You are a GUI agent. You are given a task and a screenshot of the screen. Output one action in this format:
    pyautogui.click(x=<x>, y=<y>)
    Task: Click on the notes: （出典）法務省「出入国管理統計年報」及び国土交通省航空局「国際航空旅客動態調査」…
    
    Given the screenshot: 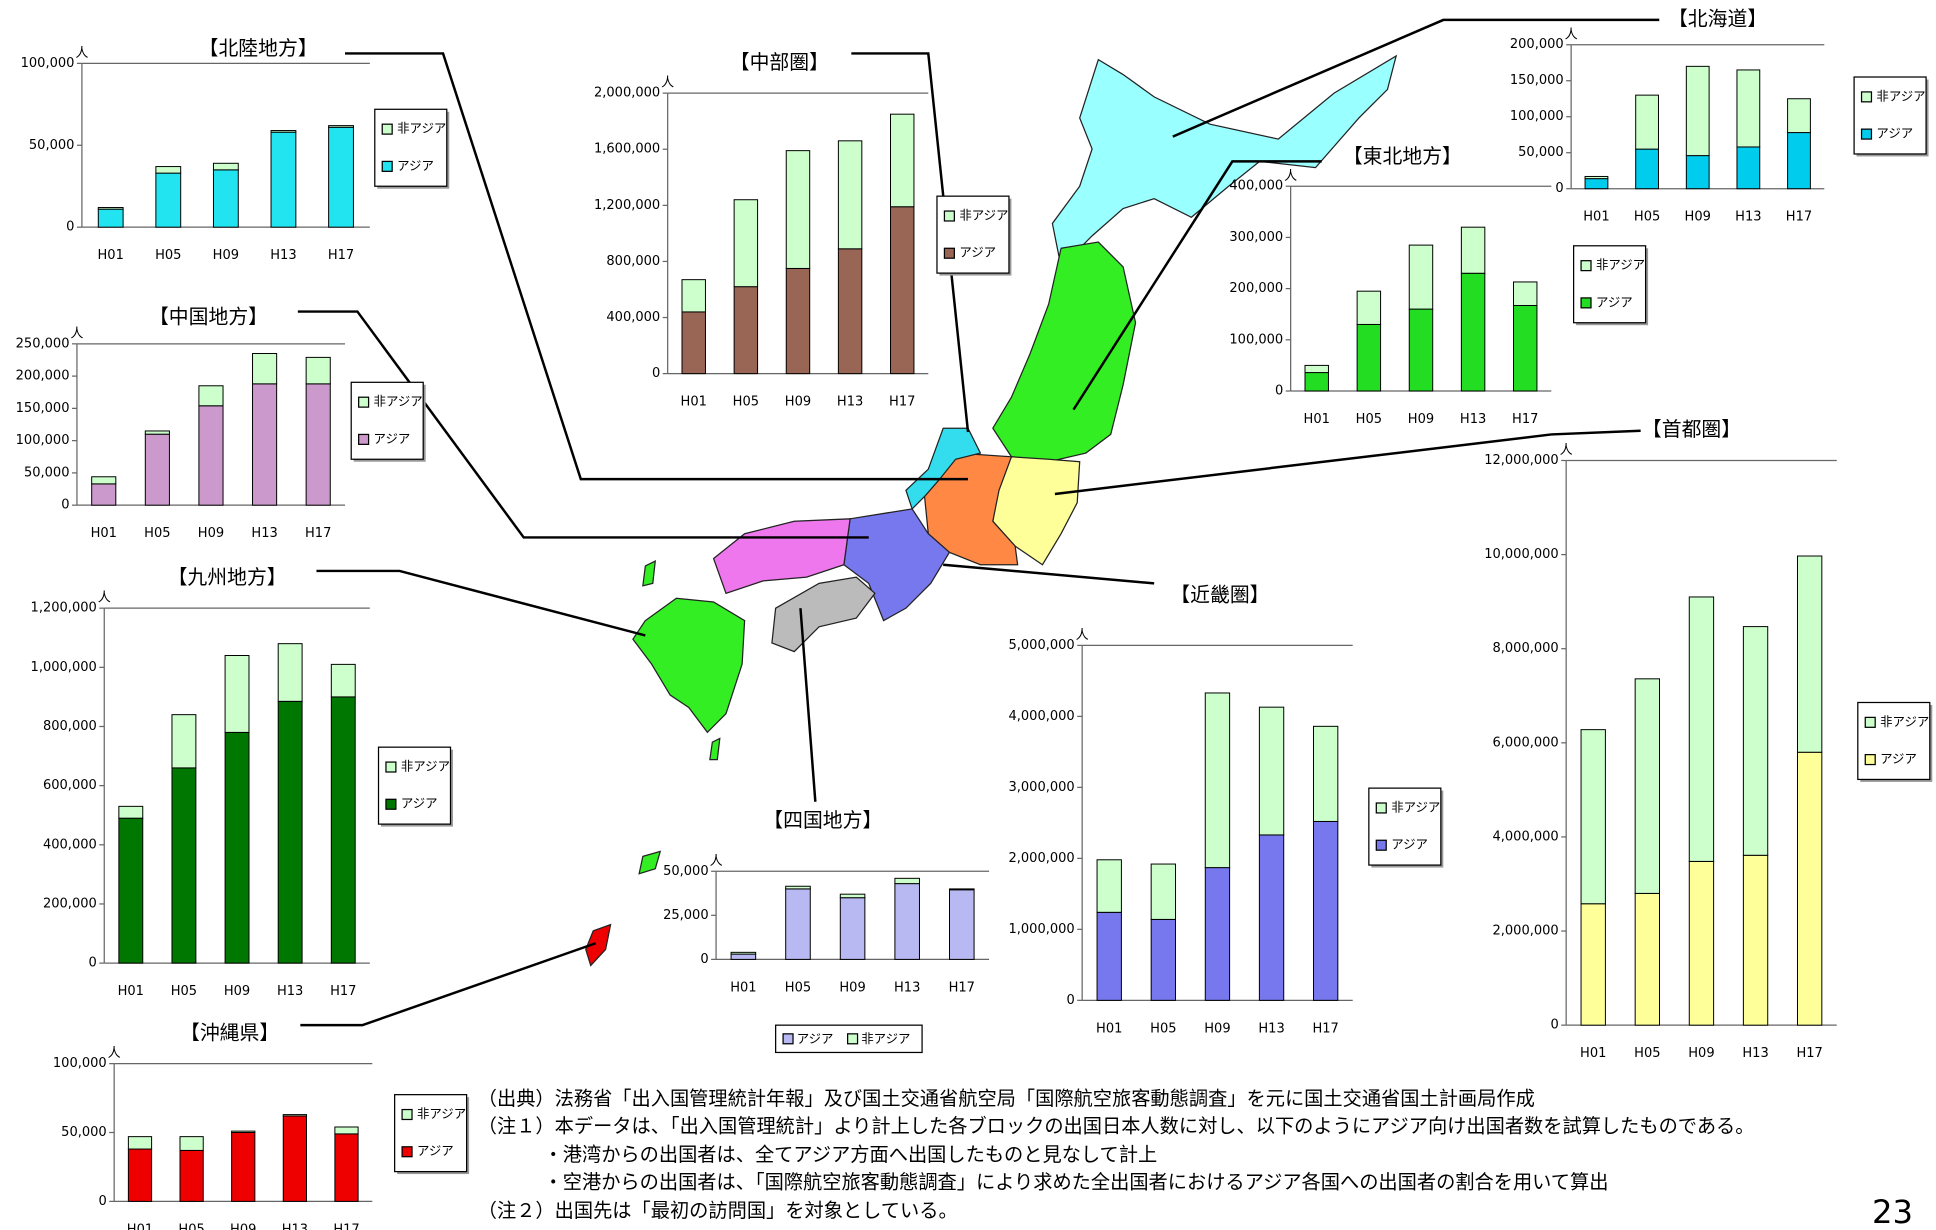 What is the action you would take?
    pyautogui.click(x=1116, y=1154)
    